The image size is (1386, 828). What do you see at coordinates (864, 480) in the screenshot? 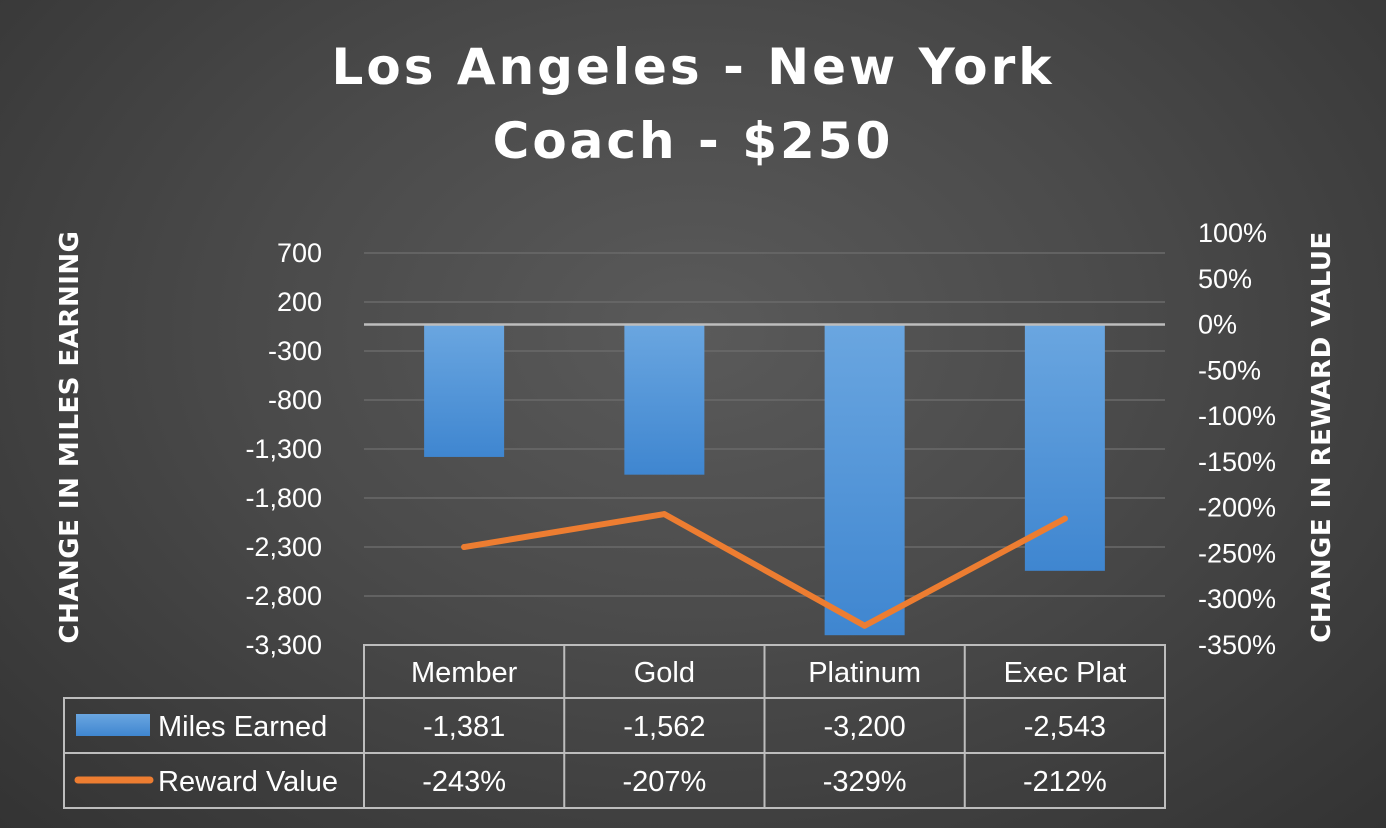
I see `bar-platinum` at bounding box center [864, 480].